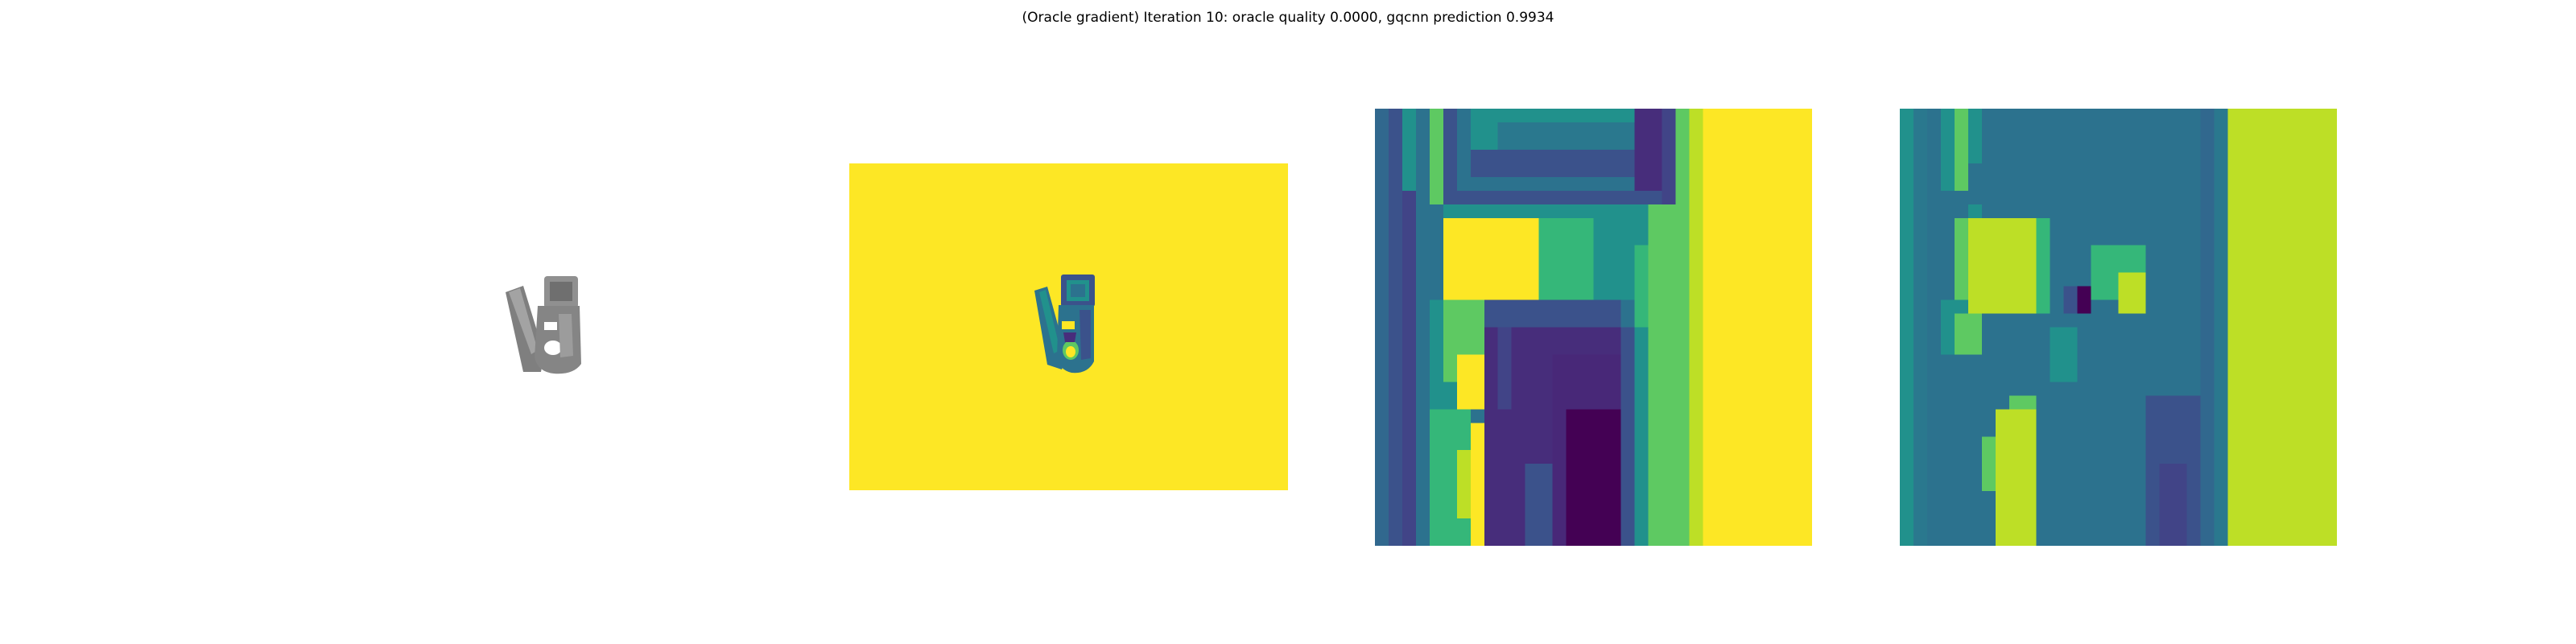  I want to click on grasp-crop-depth-panel, so click(1593, 327).